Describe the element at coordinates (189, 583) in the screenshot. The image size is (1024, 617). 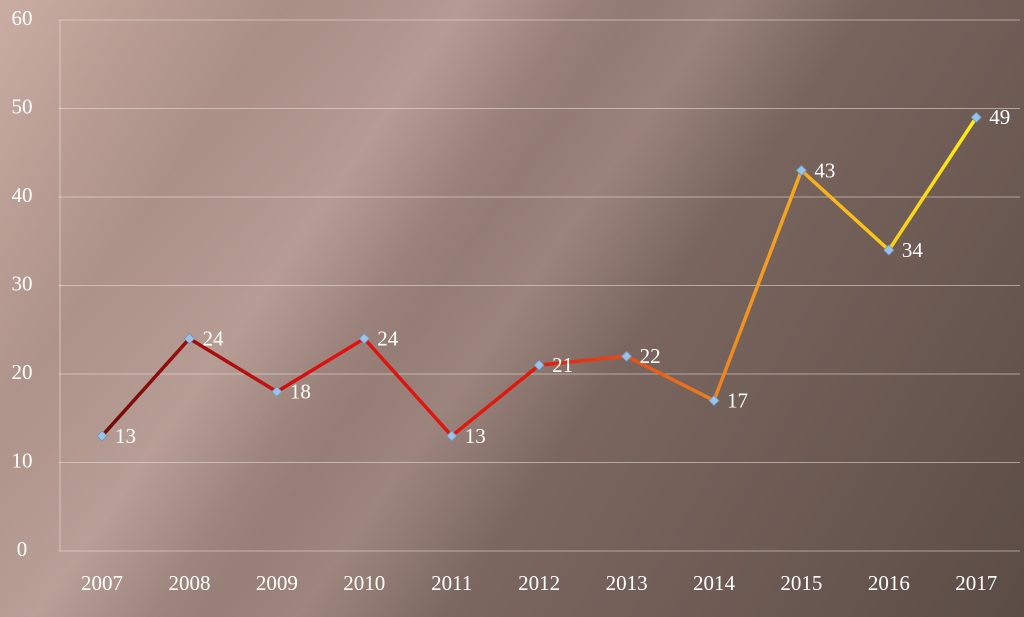
I see `x-tick-label: 2008` at that location.